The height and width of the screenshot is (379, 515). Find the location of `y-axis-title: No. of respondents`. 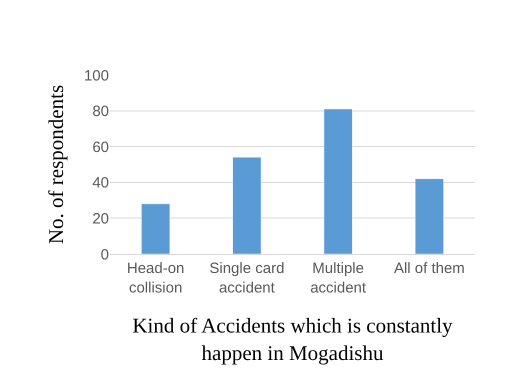

y-axis-title: No. of respondents is located at coordinates (56, 164).